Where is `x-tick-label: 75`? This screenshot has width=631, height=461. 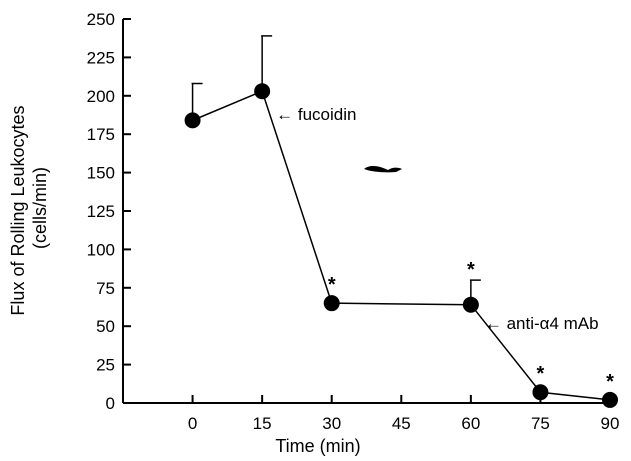
x-tick-label: 75 is located at coordinates (540, 423).